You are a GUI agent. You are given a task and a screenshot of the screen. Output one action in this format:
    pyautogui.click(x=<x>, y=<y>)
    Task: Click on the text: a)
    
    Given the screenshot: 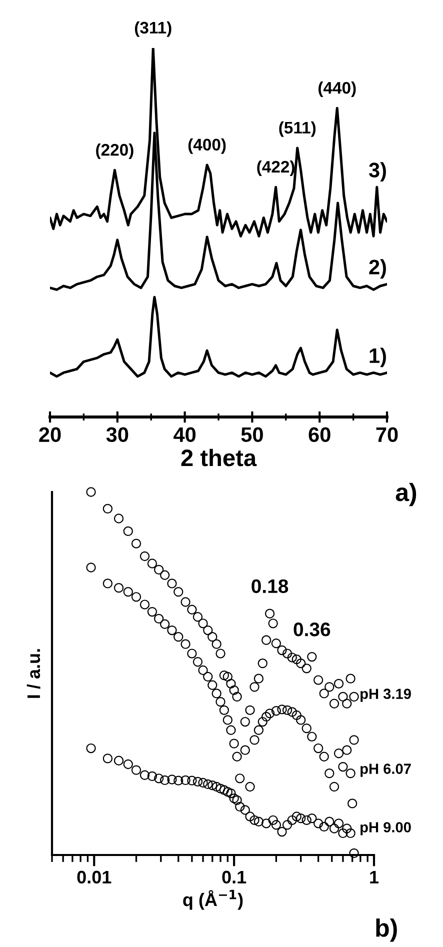 What is the action you would take?
    pyautogui.click(x=406, y=494)
    